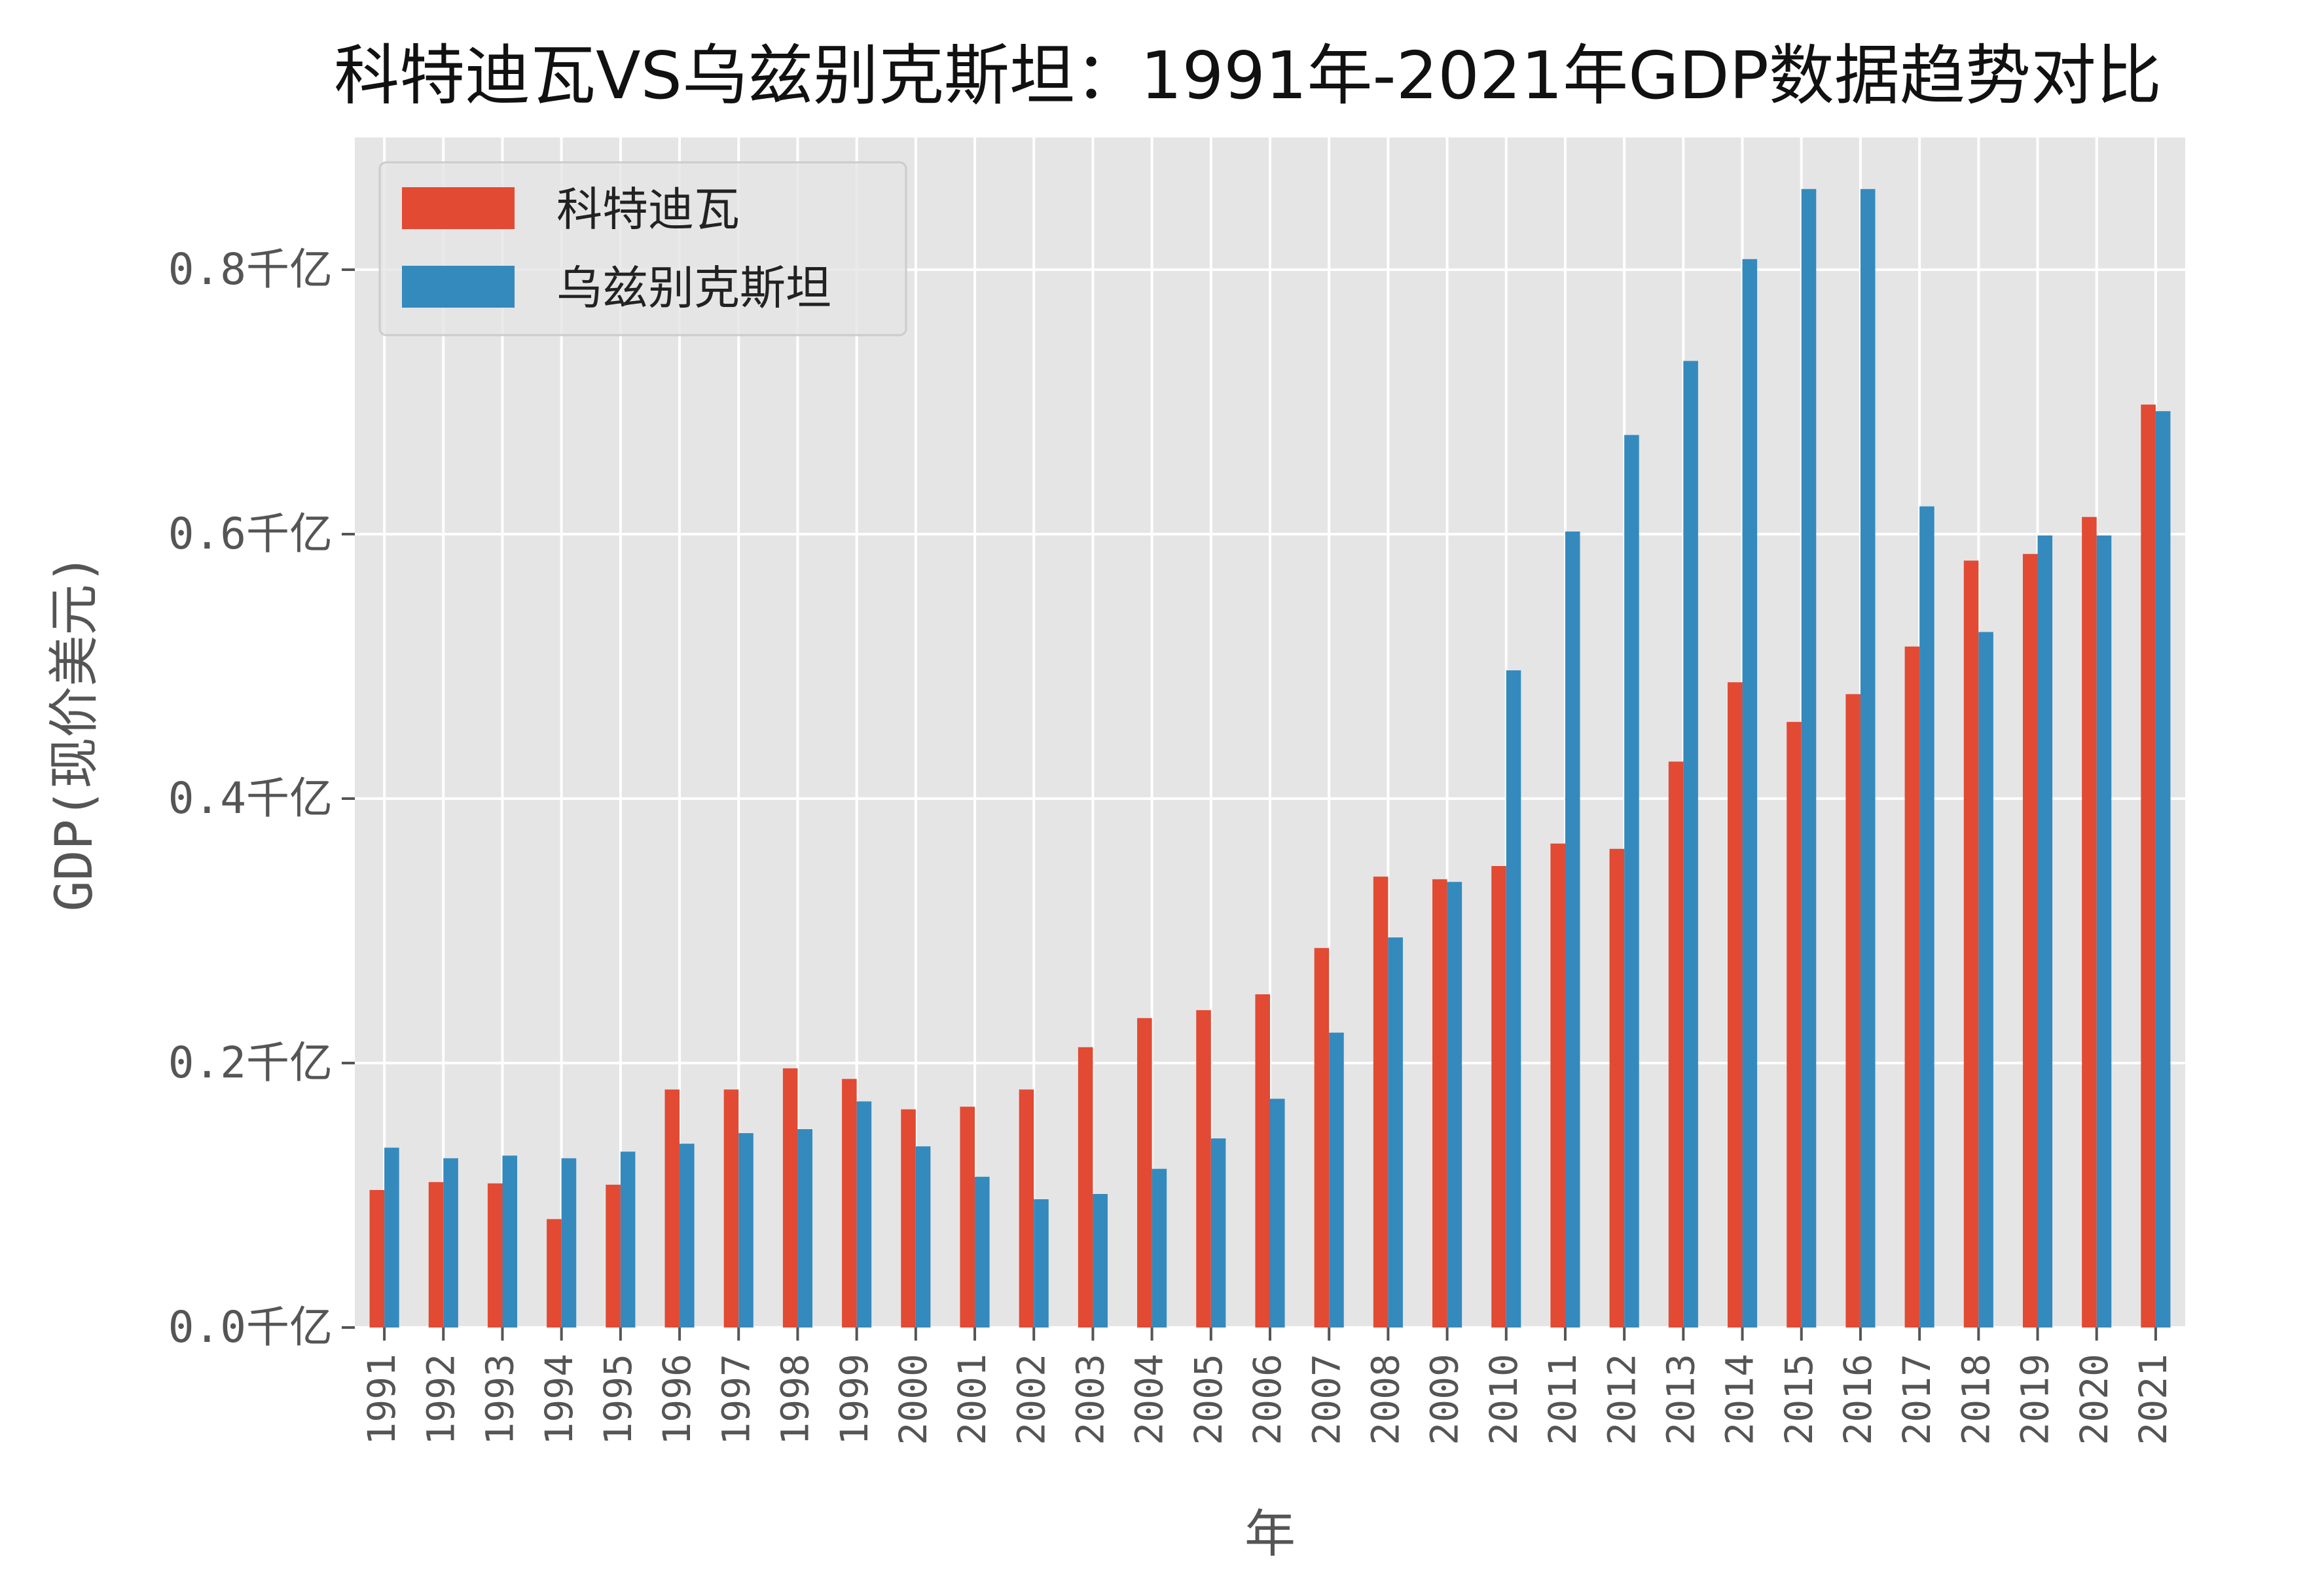  I want to click on x-tick-label: 1995, so click(618, 1399).